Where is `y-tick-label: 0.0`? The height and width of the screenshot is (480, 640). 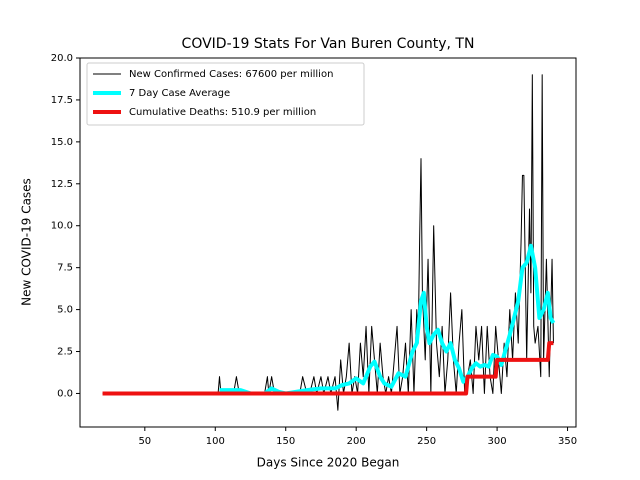
y-tick-label: 0.0 is located at coordinates (65, 393).